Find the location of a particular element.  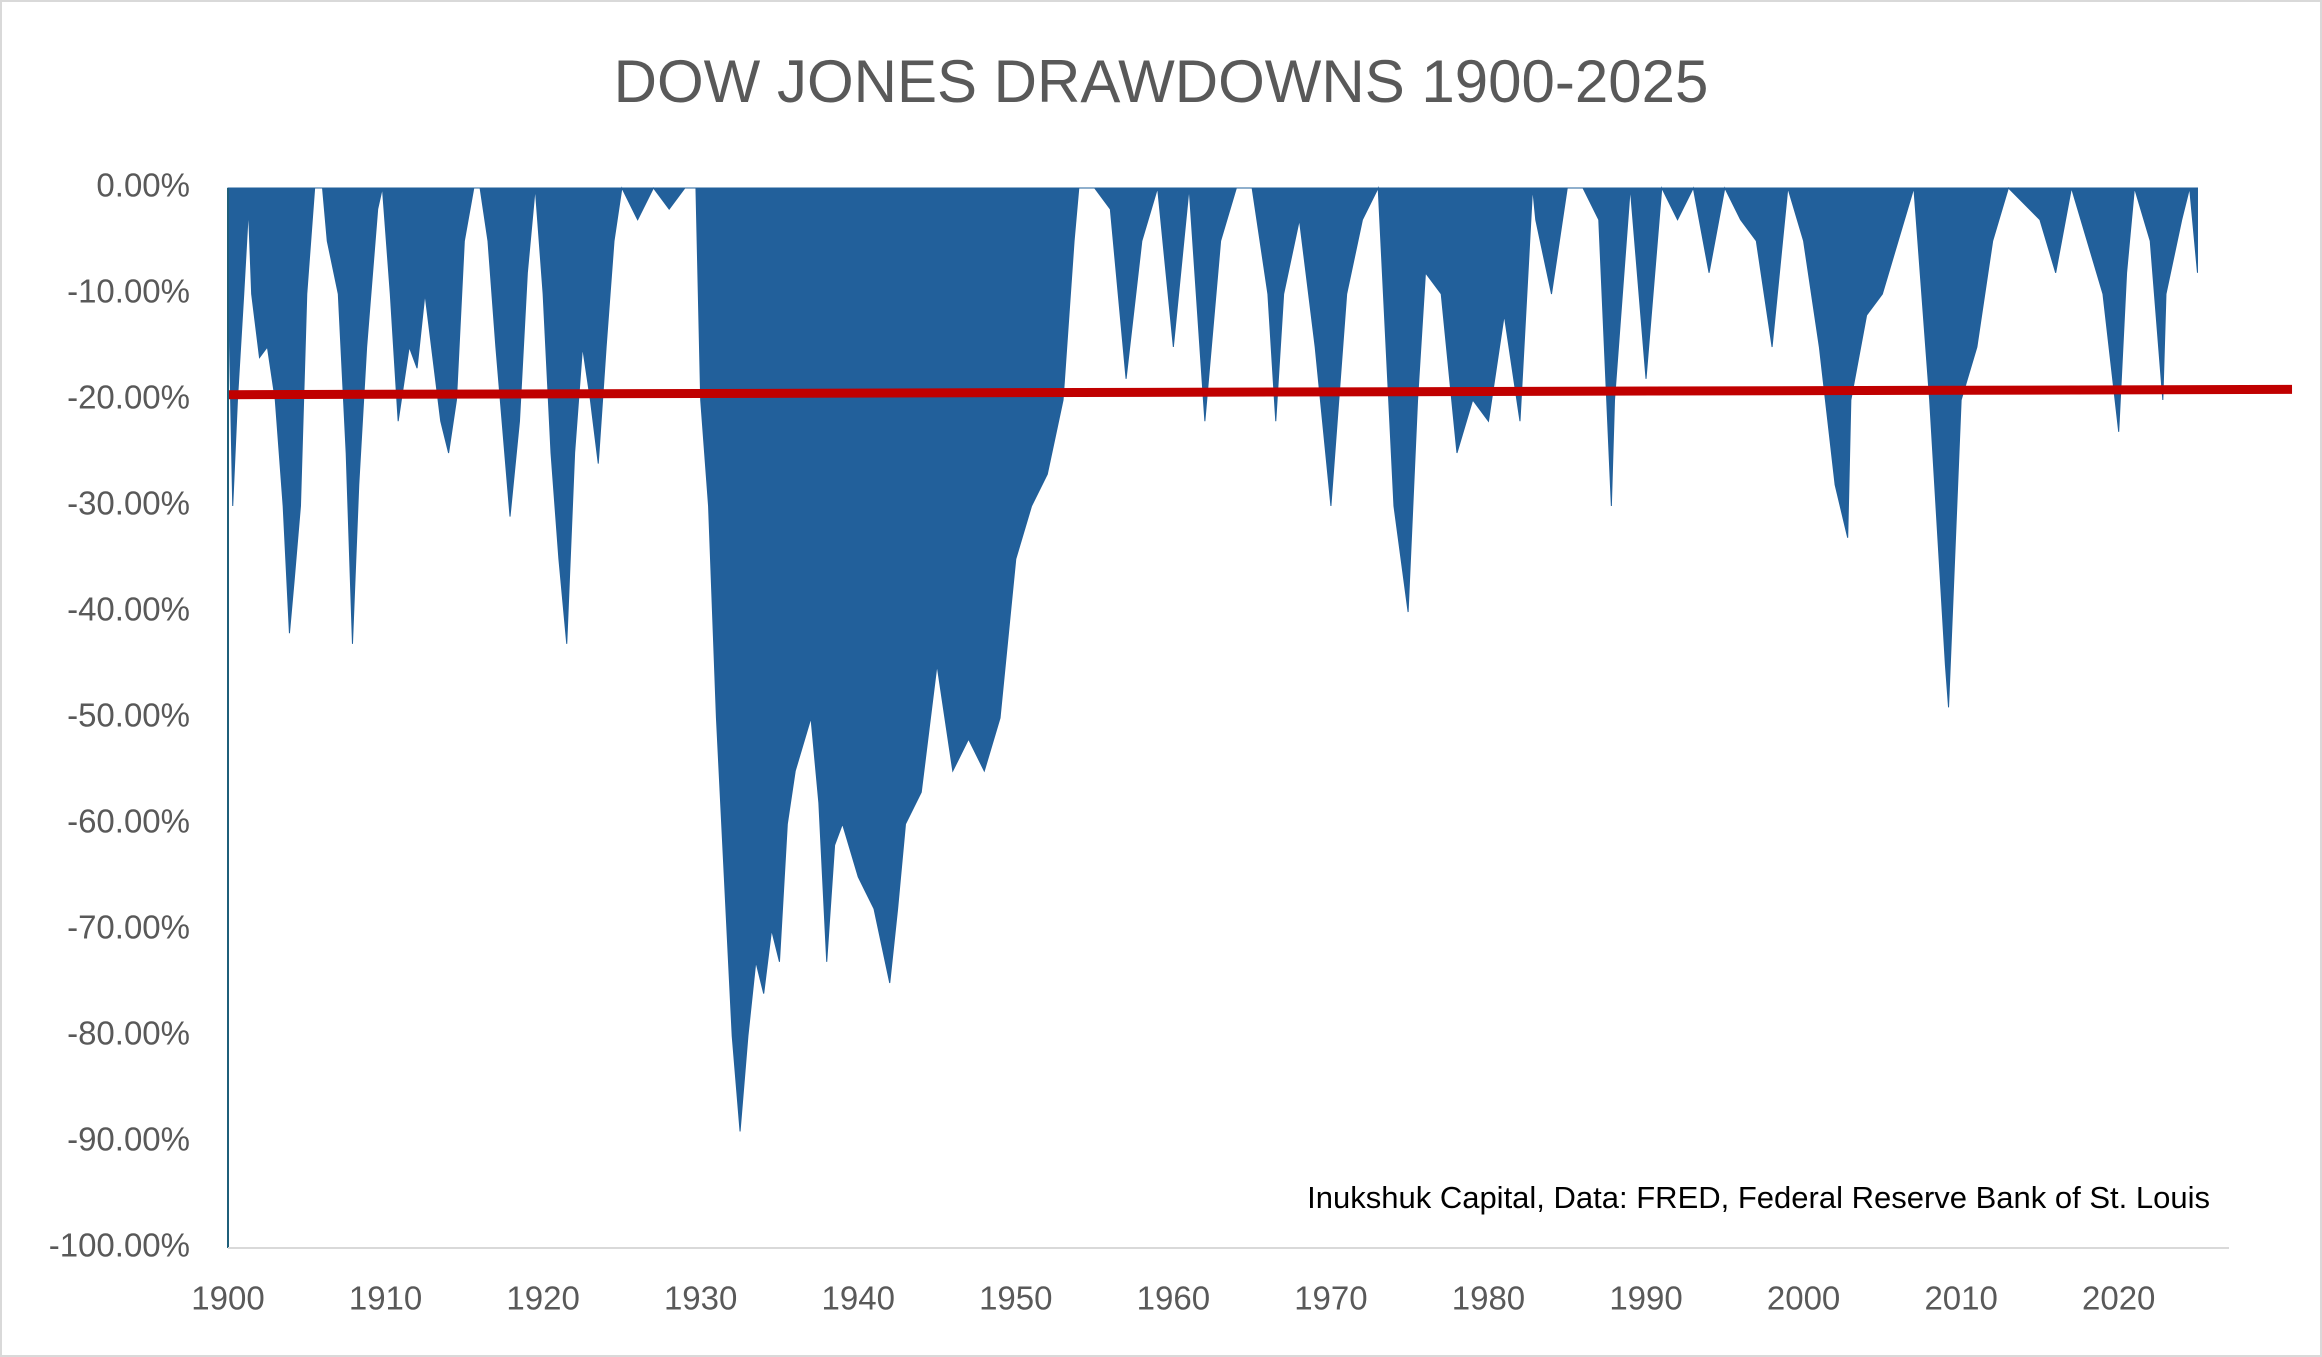

threshold-line is located at coordinates (1260, 392).